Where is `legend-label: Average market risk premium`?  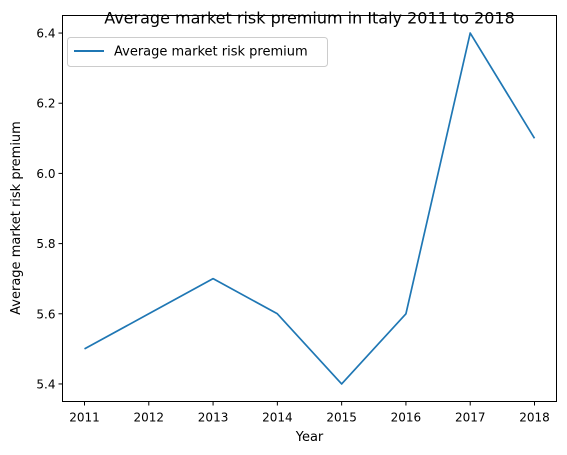
legend-label: Average market risk premium is located at coordinates (211, 52).